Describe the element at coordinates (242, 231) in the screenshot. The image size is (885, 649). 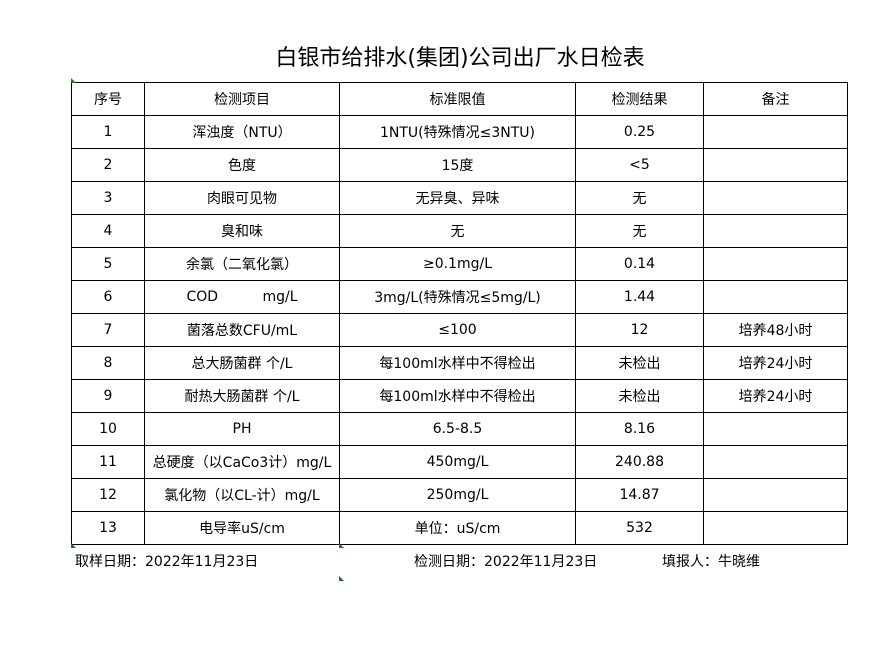
I see `item-cell: 臭和味` at that location.